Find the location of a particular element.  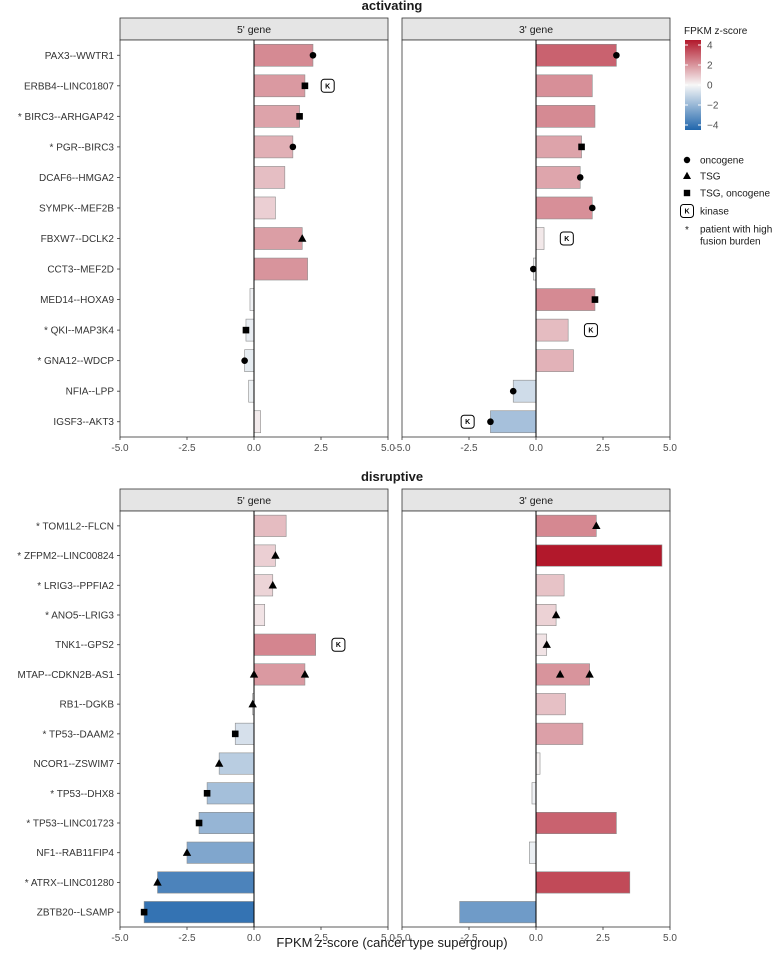

bar-PAX3--WWTR1 is located at coordinates (576, 55).